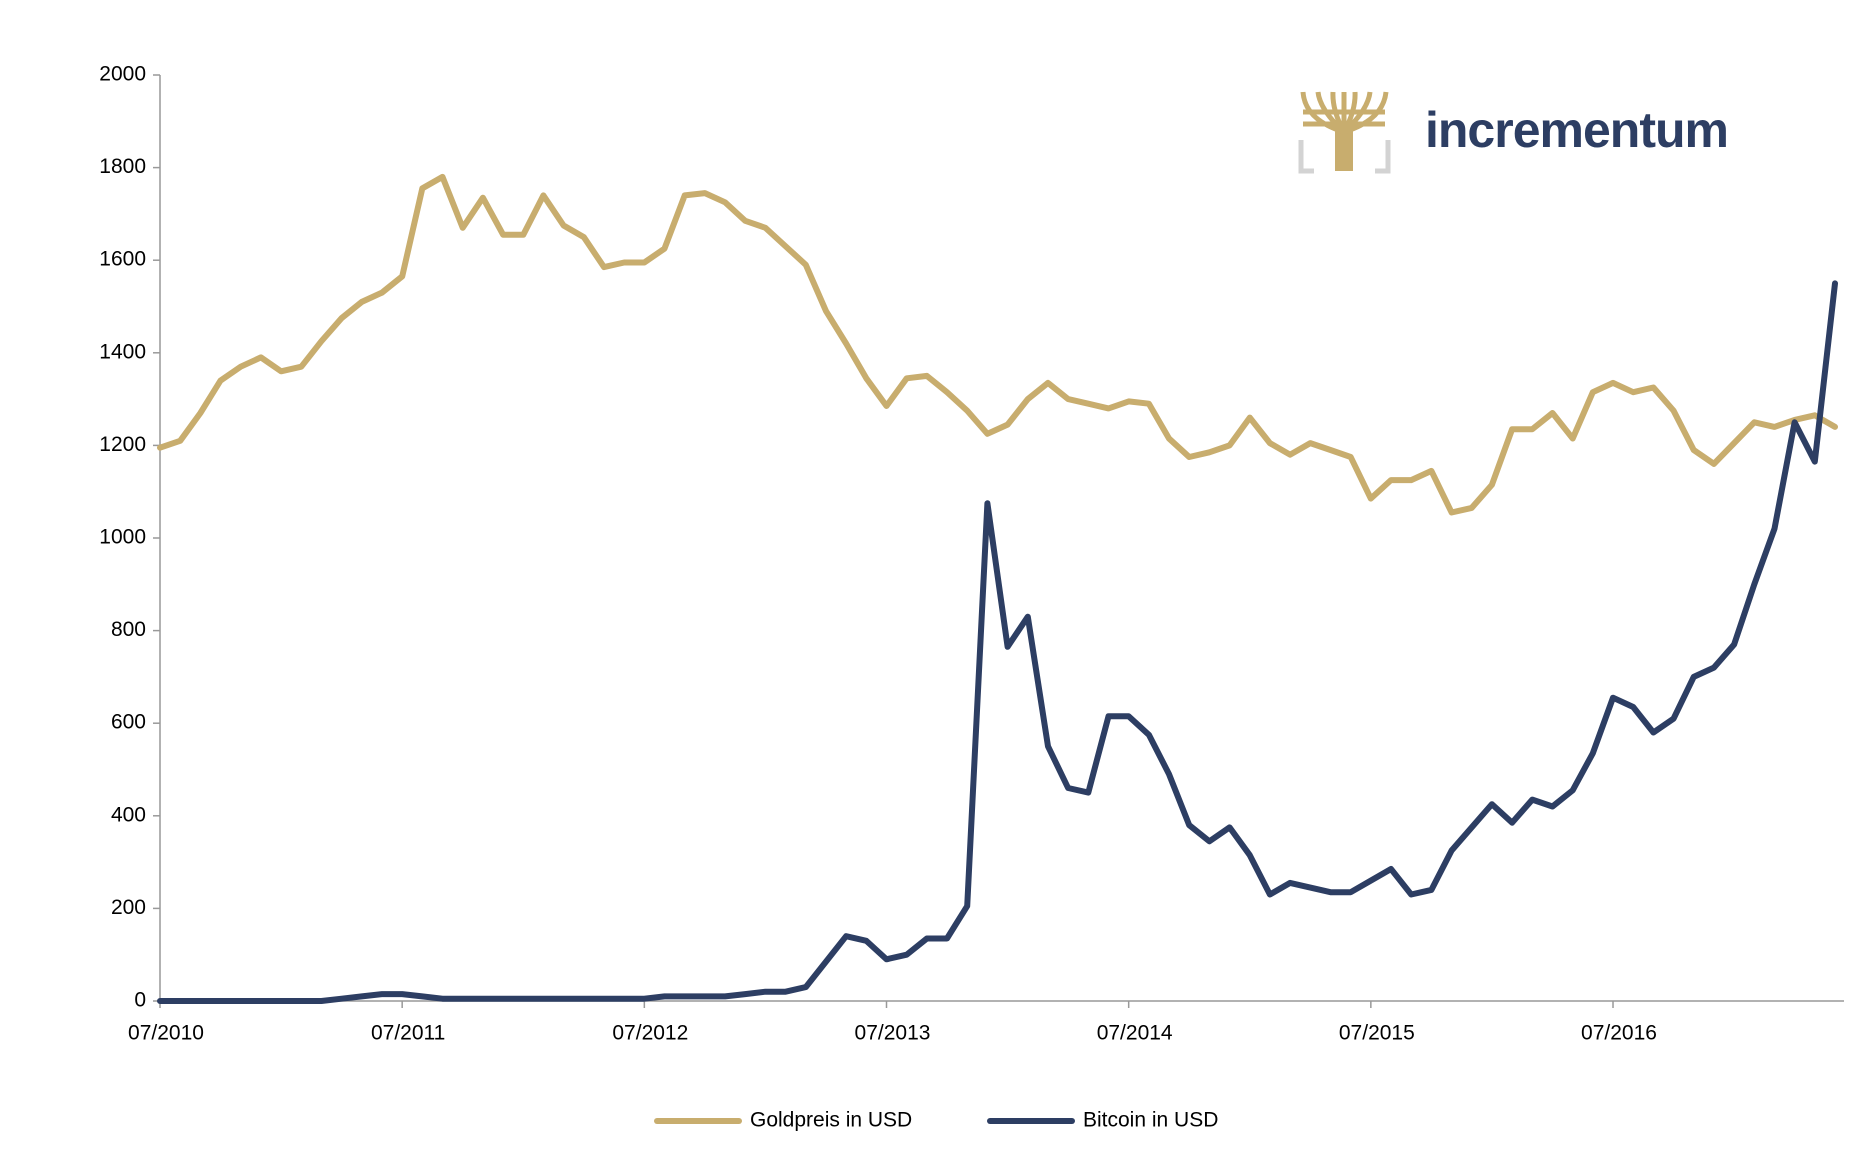 The image size is (1868, 1158). Describe the element at coordinates (1135, 1033) in the screenshot. I see `x-tick-label: 07/2014` at that location.